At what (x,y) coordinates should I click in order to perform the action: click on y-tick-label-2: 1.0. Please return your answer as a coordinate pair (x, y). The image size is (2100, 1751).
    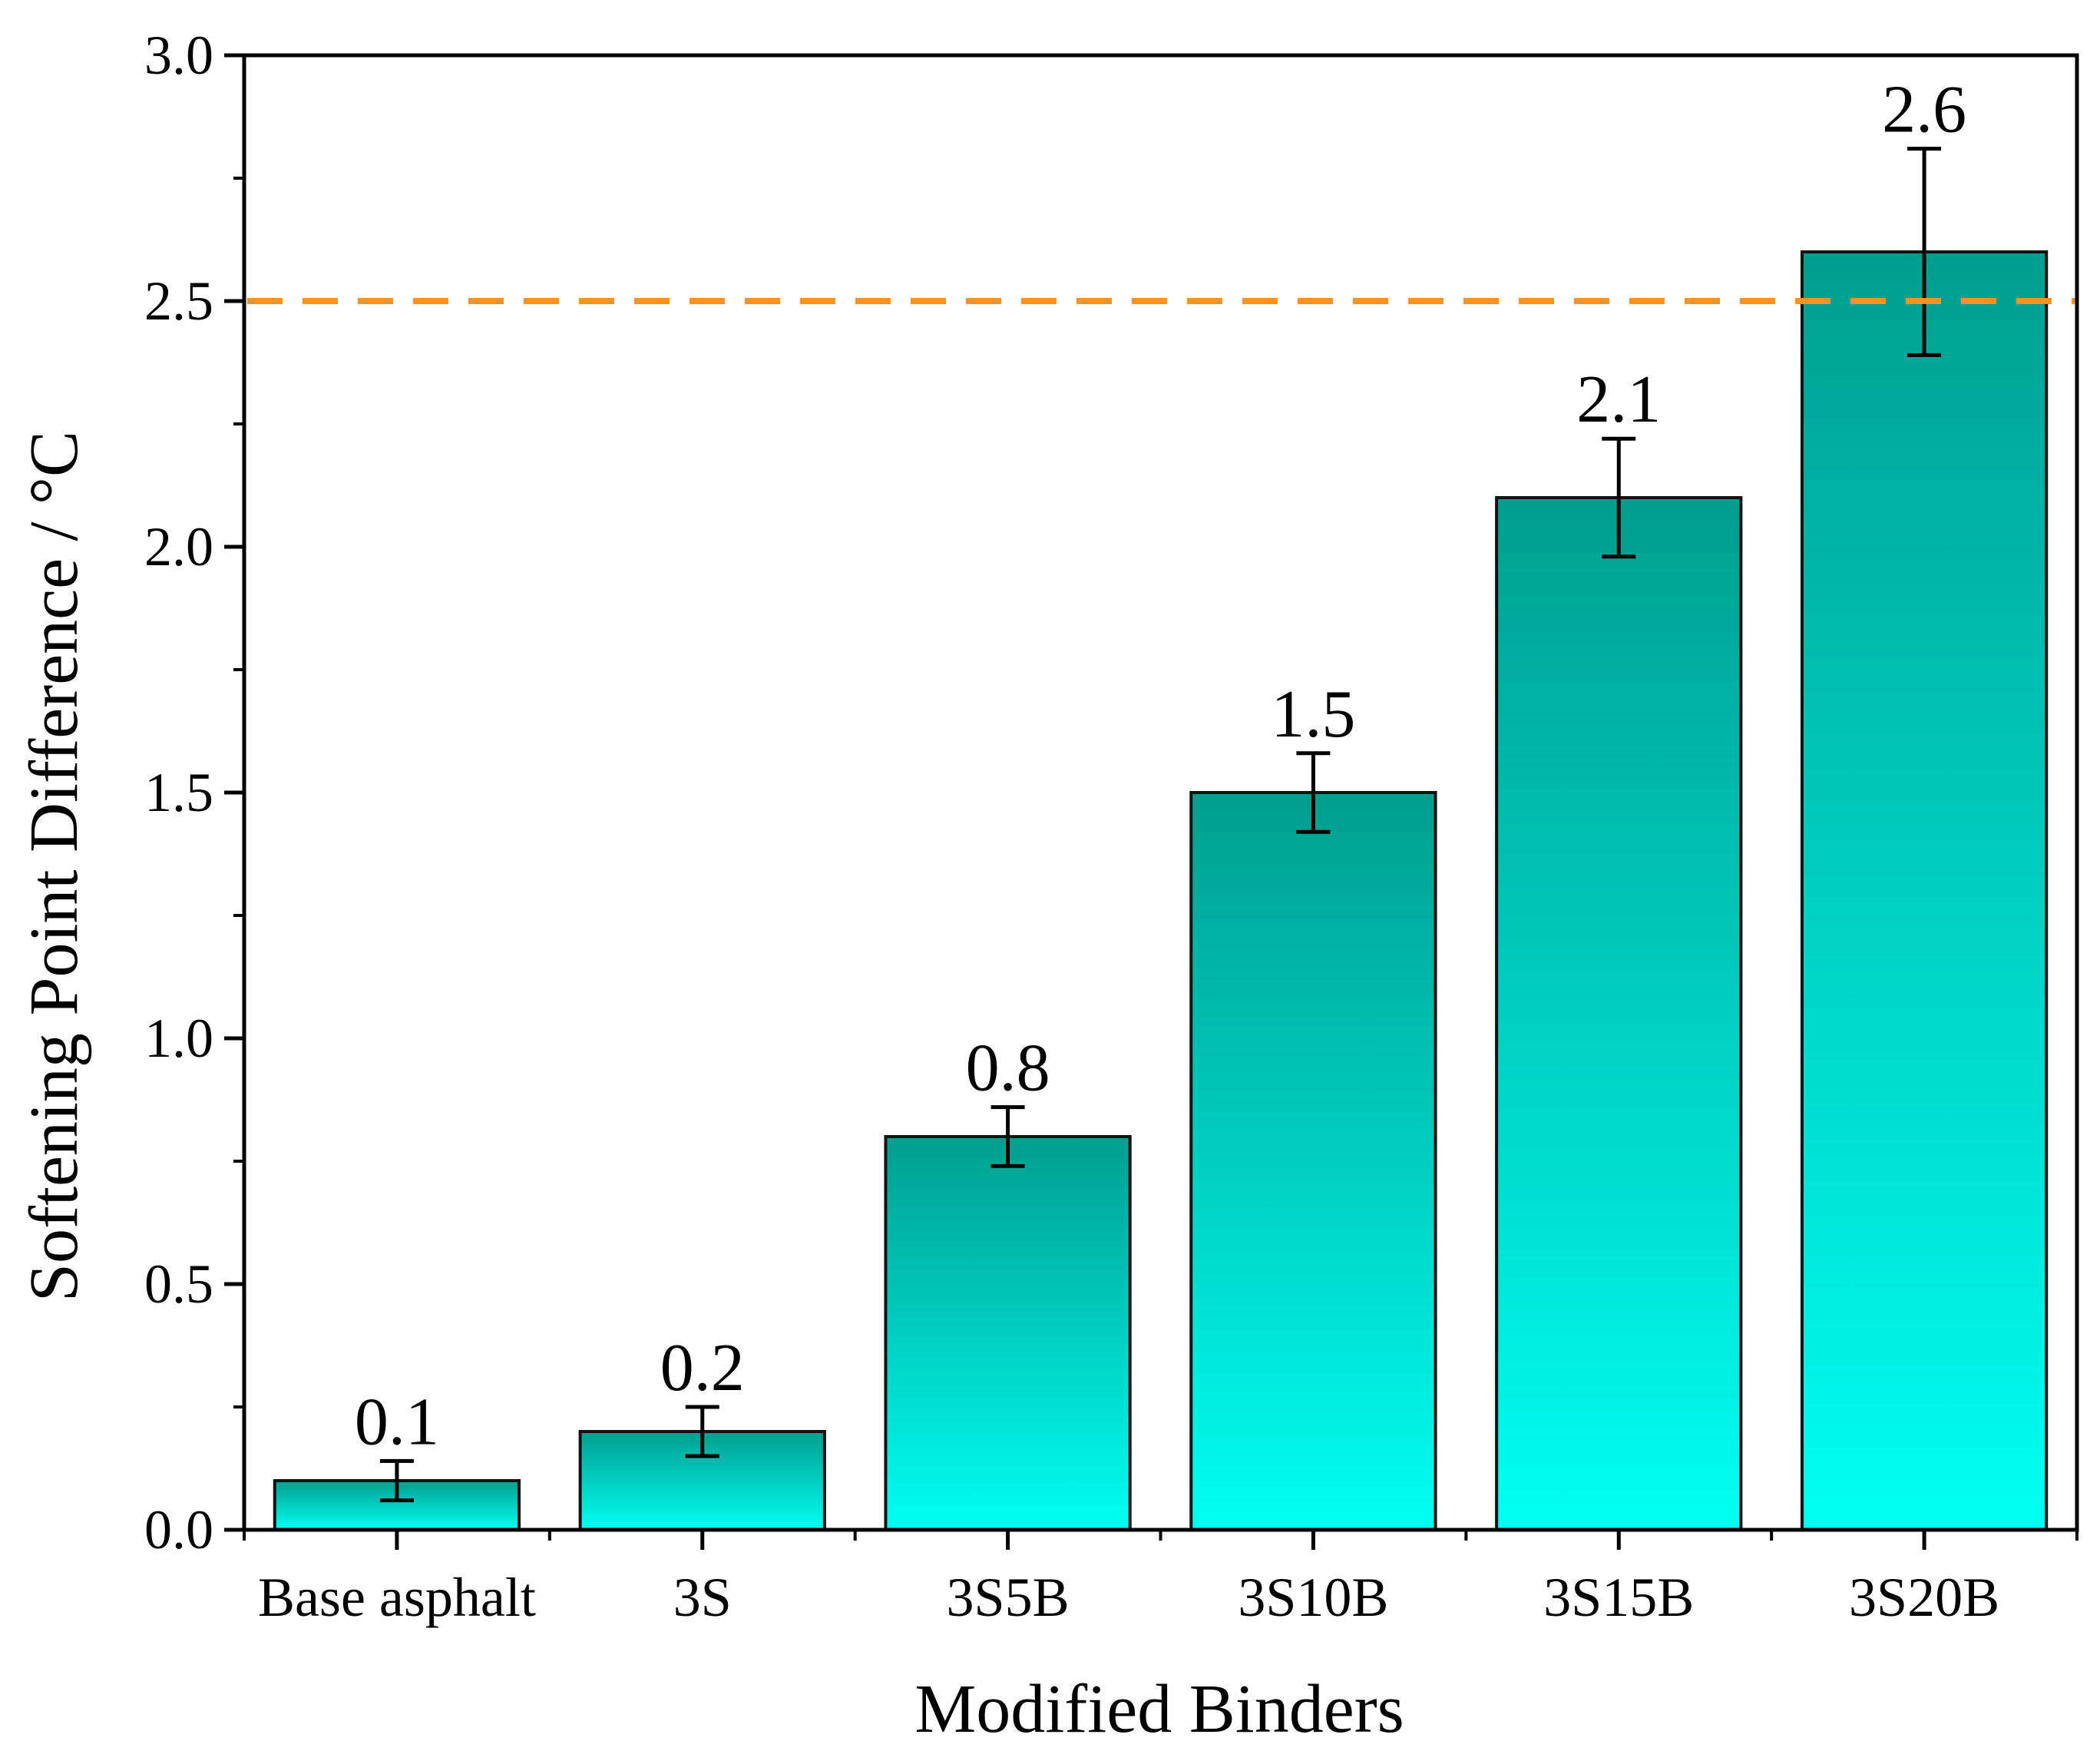
    Looking at the image, I should click on (178, 1038).